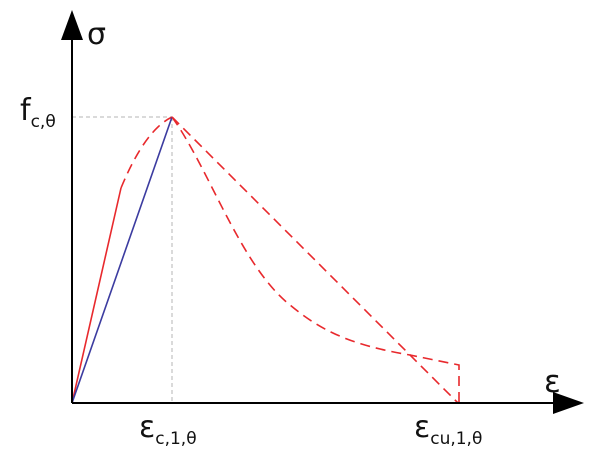 The image size is (600, 461). What do you see at coordinates (96, 295) in the screenshot?
I see `solid-red-ascending-branch` at bounding box center [96, 295].